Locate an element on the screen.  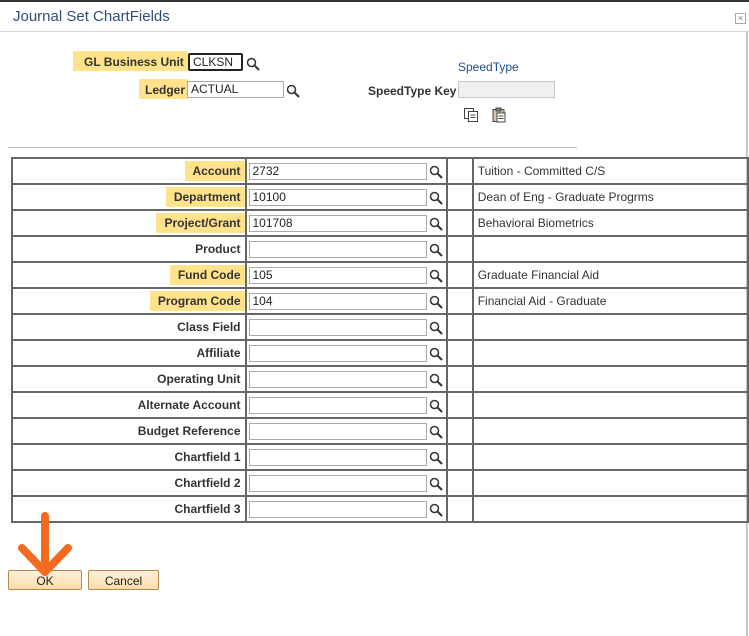
row-input-cell: 105 is located at coordinates (346, 275).